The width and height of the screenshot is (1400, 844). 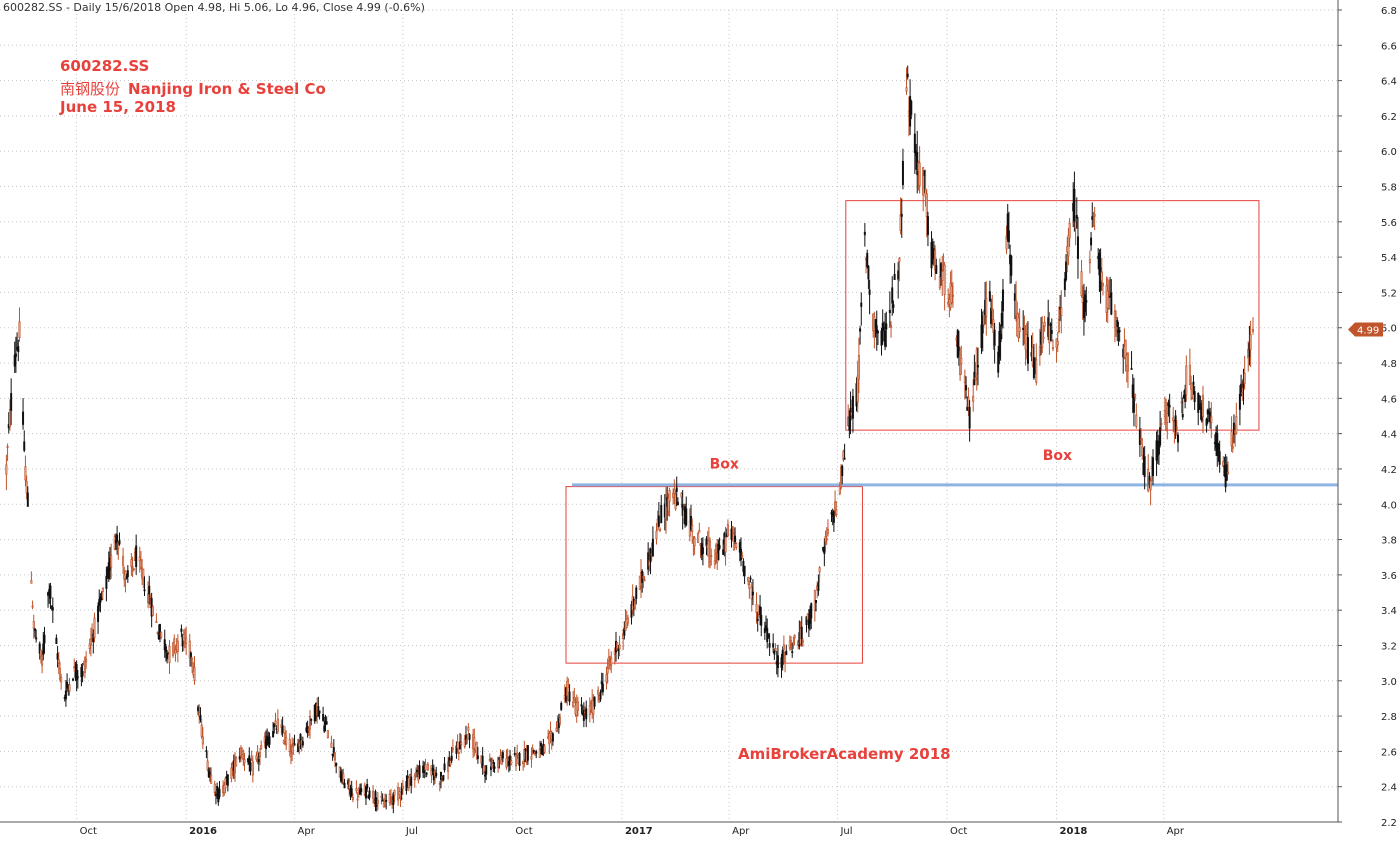 What do you see at coordinates (844, 754) in the screenshot?
I see `watermark-text: AmiBrokerAcademy 2018` at bounding box center [844, 754].